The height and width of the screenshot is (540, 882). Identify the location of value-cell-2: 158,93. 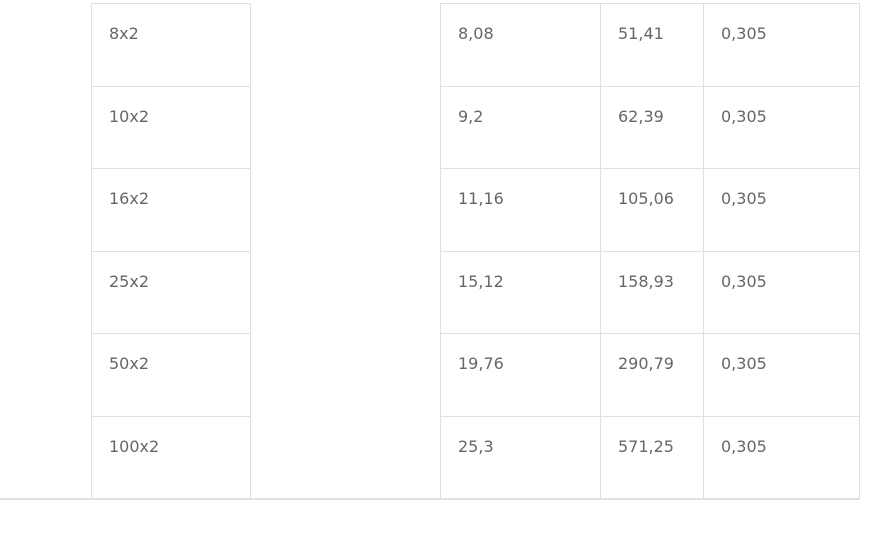
(652, 291).